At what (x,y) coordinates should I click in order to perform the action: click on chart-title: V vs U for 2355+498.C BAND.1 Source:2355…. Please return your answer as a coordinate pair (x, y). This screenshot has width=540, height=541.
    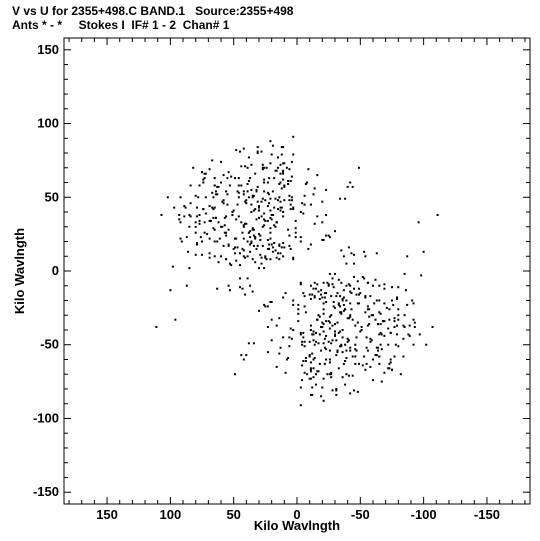
    Looking at the image, I should click on (153, 11).